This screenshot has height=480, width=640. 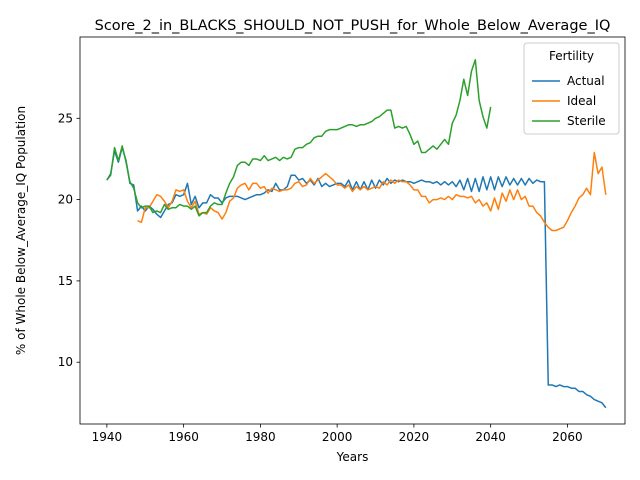 What do you see at coordinates (352, 457) in the screenshot?
I see `x-axis-label: Years` at bounding box center [352, 457].